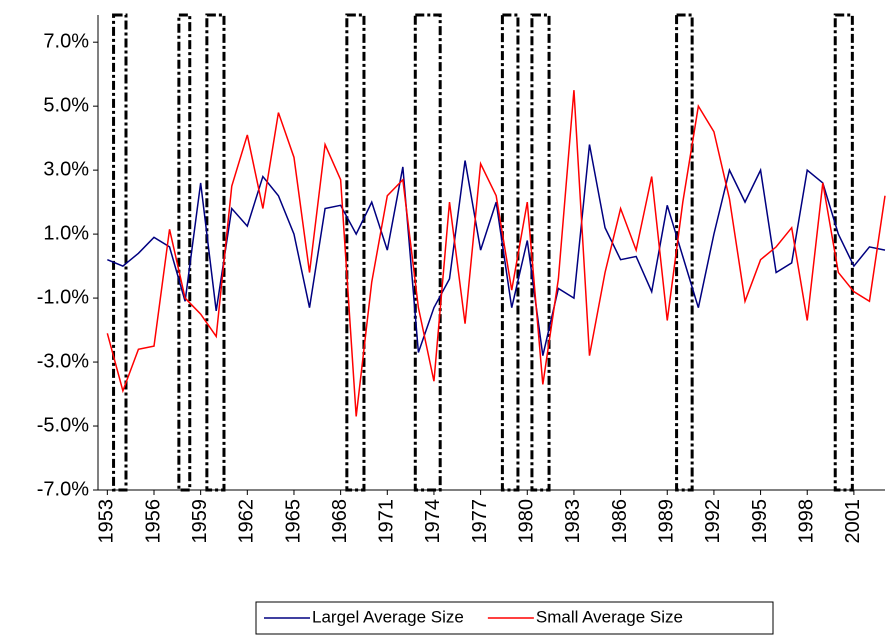  Describe the element at coordinates (153, 521) in the screenshot. I see `x-tick-label: 1956` at that location.